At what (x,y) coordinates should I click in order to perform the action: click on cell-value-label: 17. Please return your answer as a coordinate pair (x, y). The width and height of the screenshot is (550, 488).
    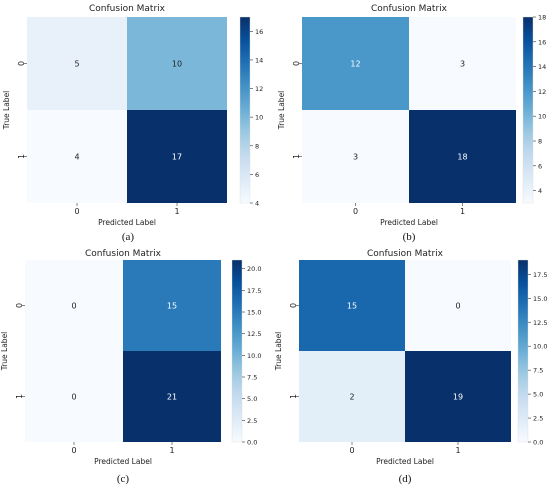
    Looking at the image, I should click on (177, 157).